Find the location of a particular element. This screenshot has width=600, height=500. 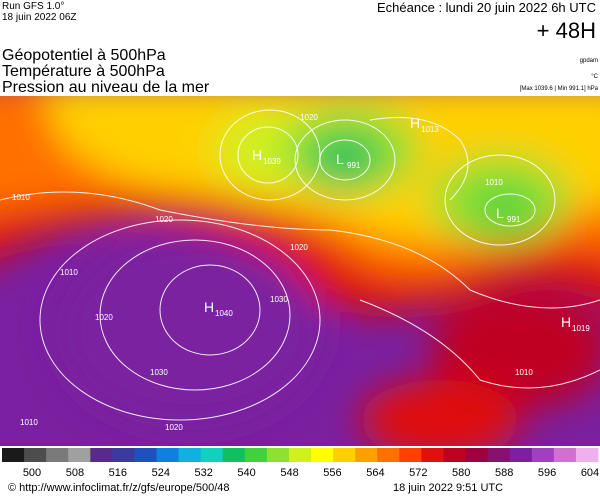

lead-time: + 48H is located at coordinates (566, 30).